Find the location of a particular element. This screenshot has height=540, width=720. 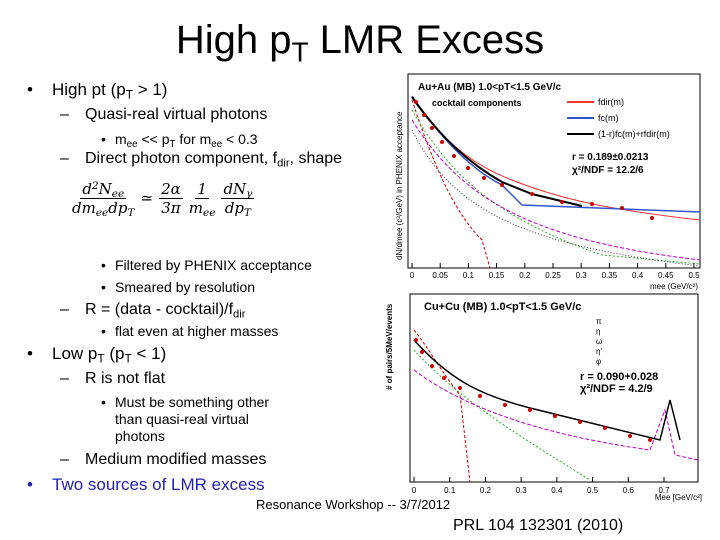

legend-label: fdir(m) is located at coordinates (611, 102).